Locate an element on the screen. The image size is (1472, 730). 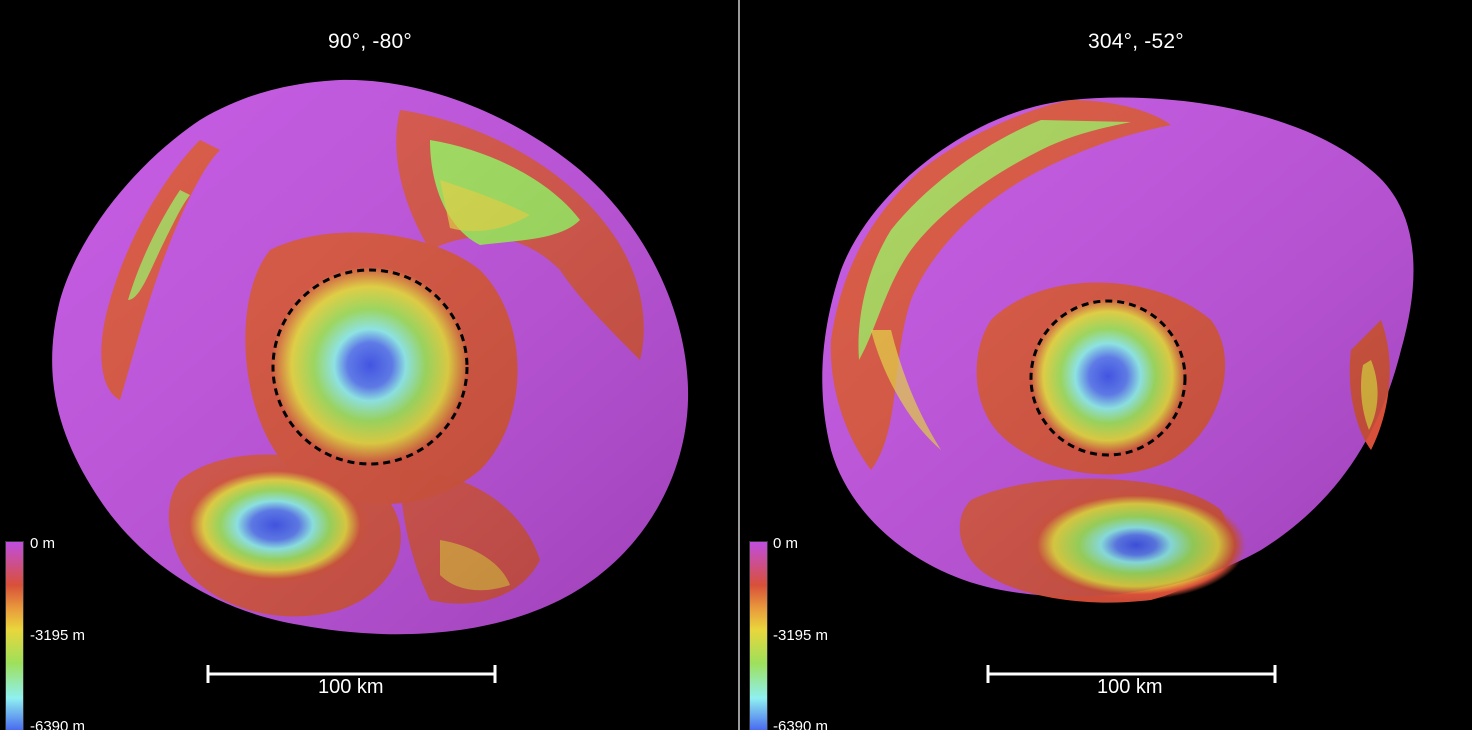
view-title: 304°, -52° is located at coordinates (1136, 41).